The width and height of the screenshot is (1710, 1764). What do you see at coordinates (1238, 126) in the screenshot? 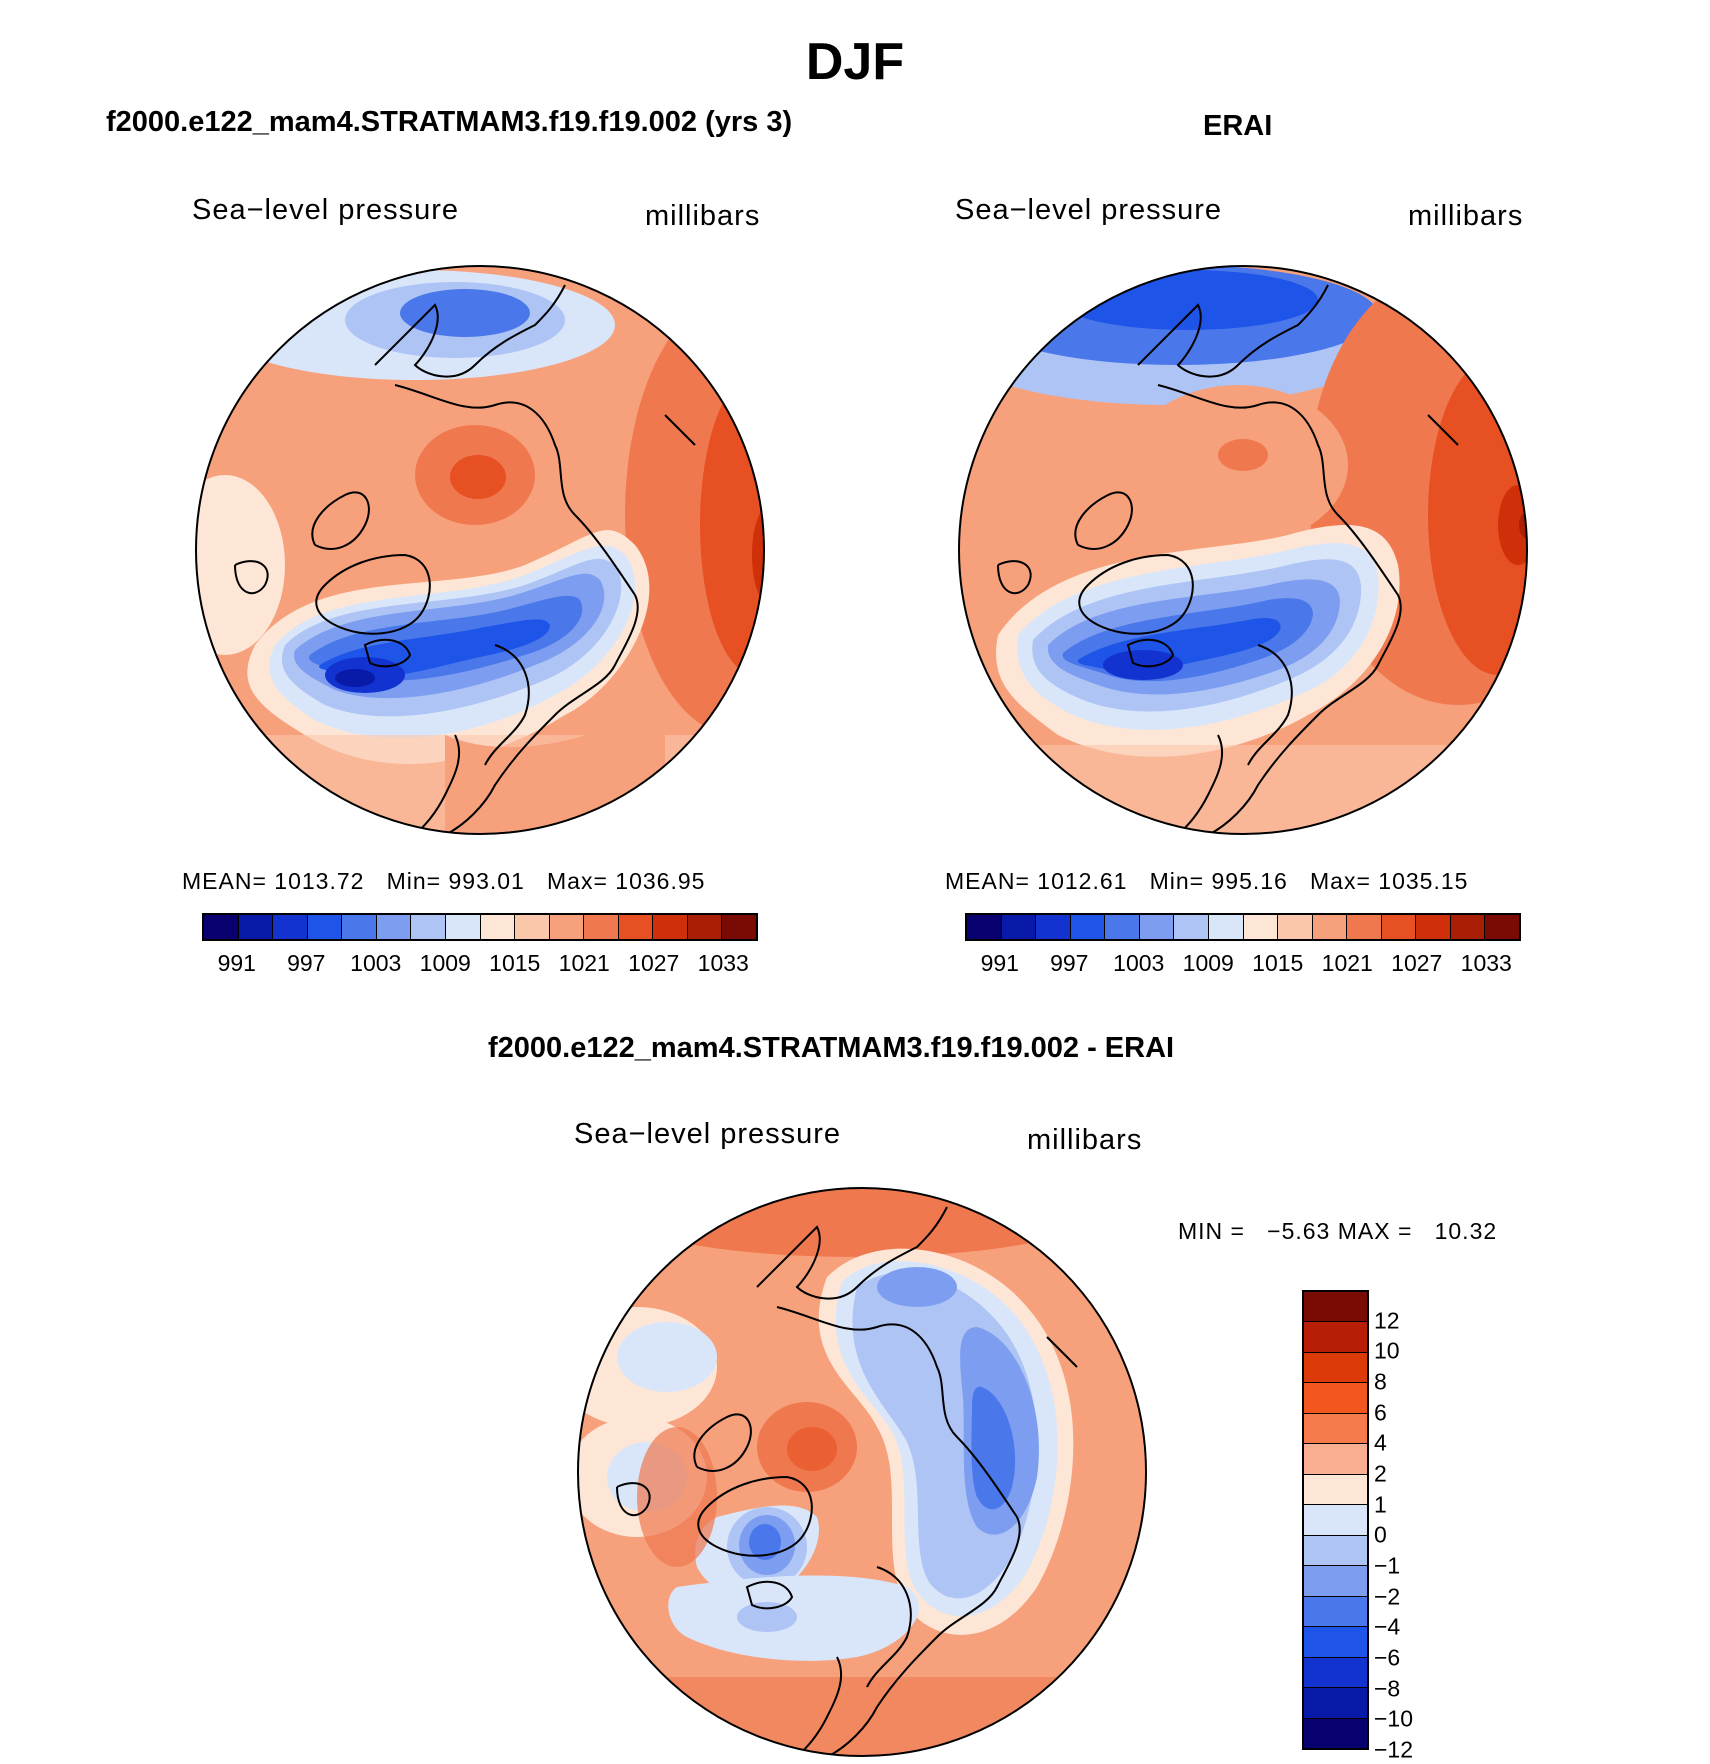
I see `panel2-title: ERAI` at bounding box center [1238, 126].